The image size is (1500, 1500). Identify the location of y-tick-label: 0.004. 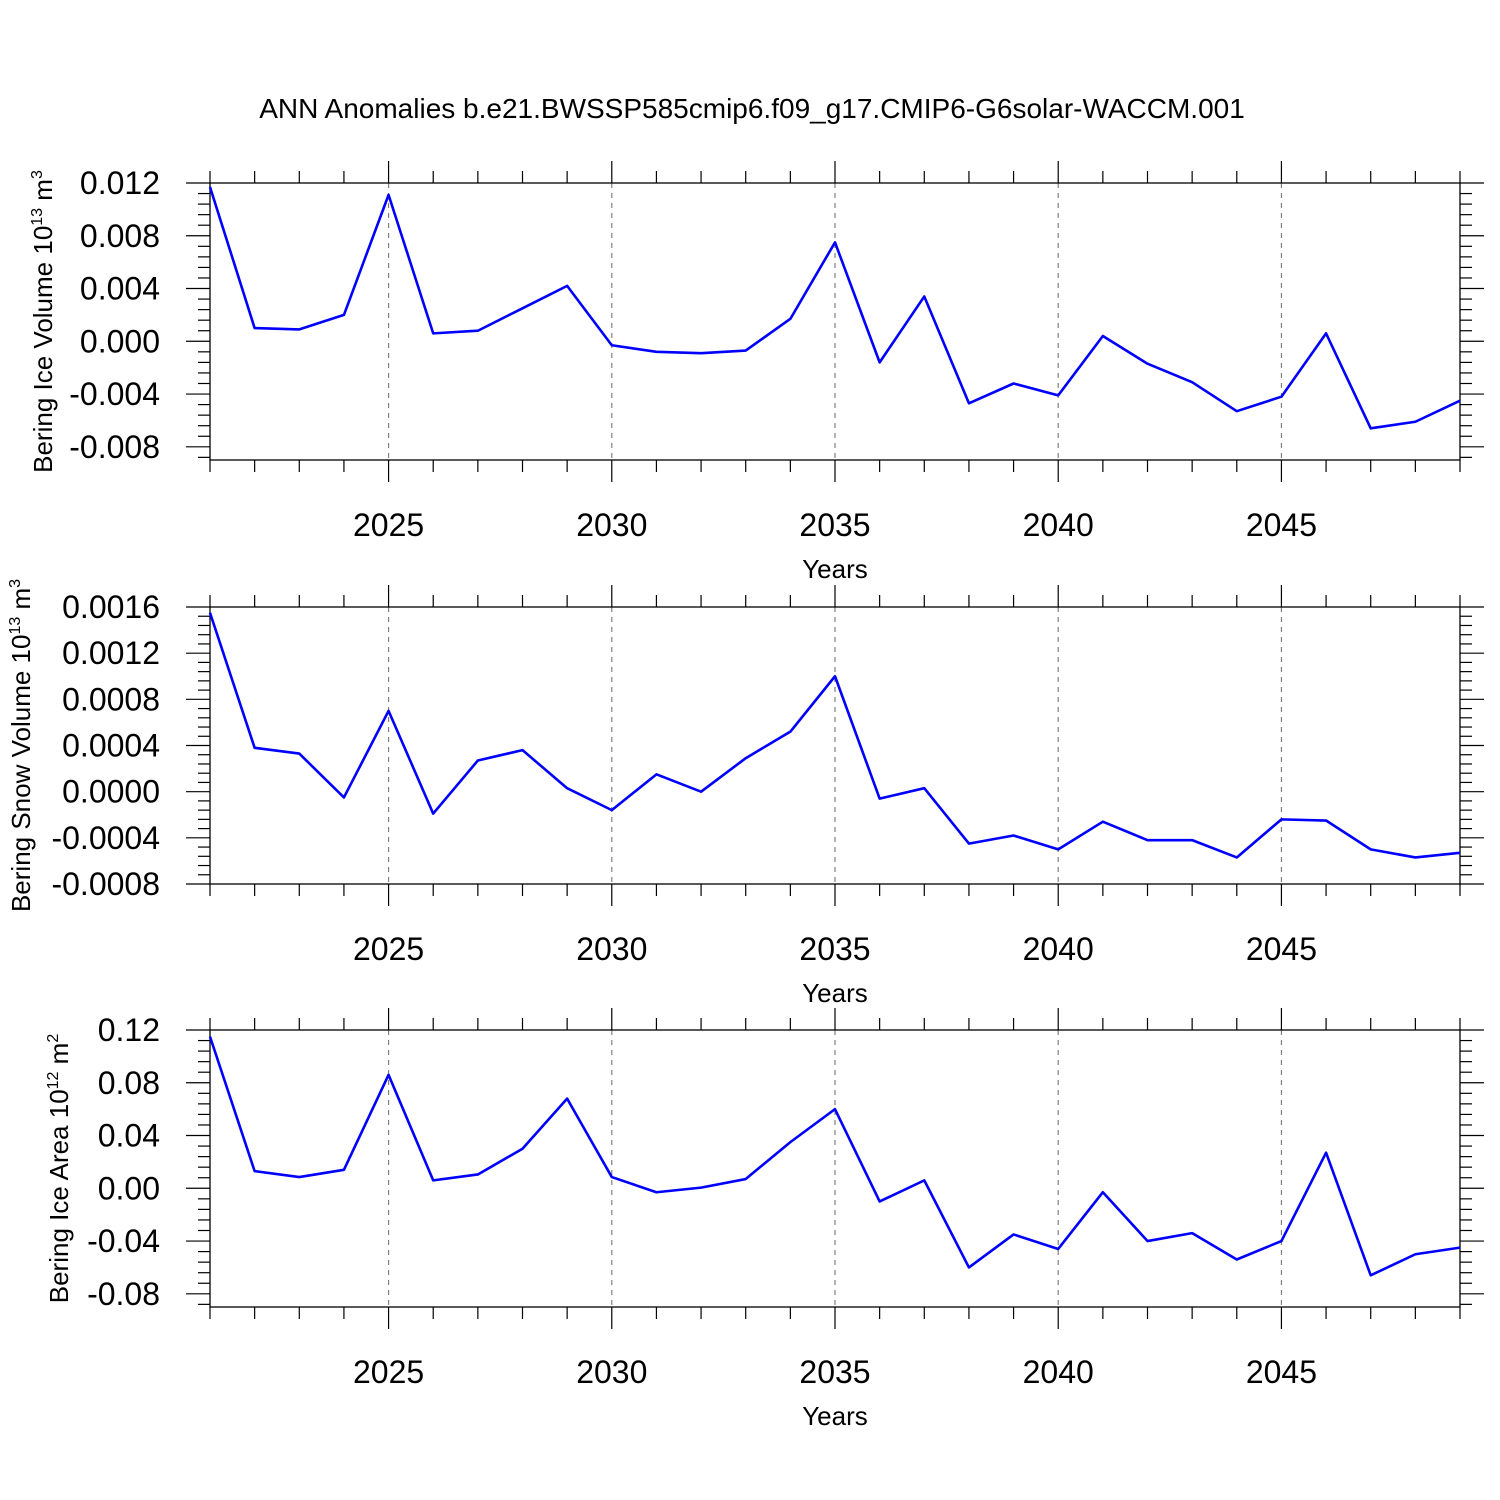
(120, 289).